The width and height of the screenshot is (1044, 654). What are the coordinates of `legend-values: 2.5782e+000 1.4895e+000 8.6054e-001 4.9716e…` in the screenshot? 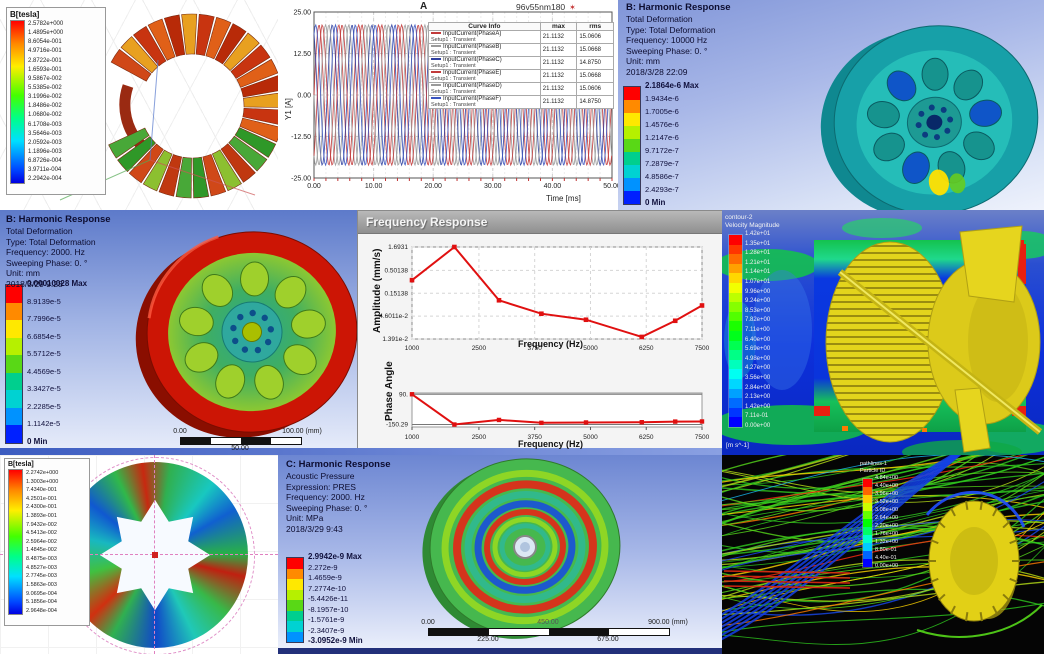 It's located at (45, 102).